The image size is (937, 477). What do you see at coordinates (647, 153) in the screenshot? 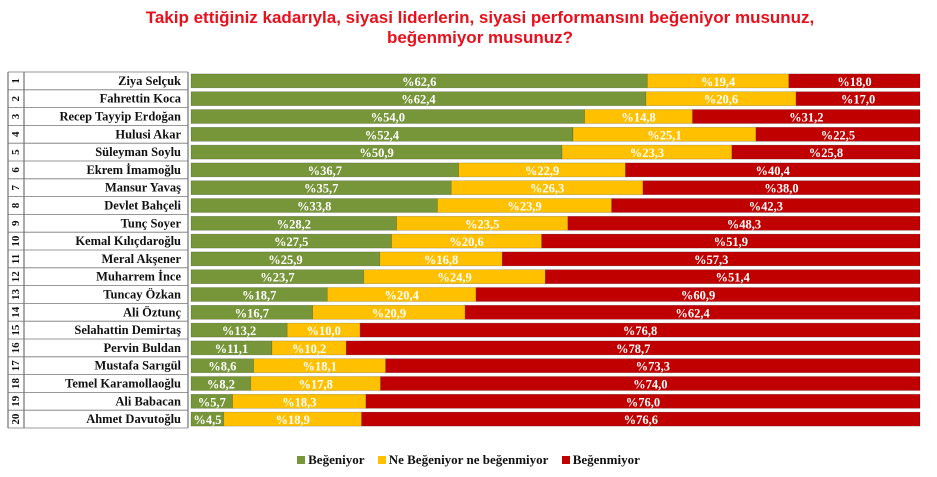
I see `data-label: %23,3` at bounding box center [647, 153].